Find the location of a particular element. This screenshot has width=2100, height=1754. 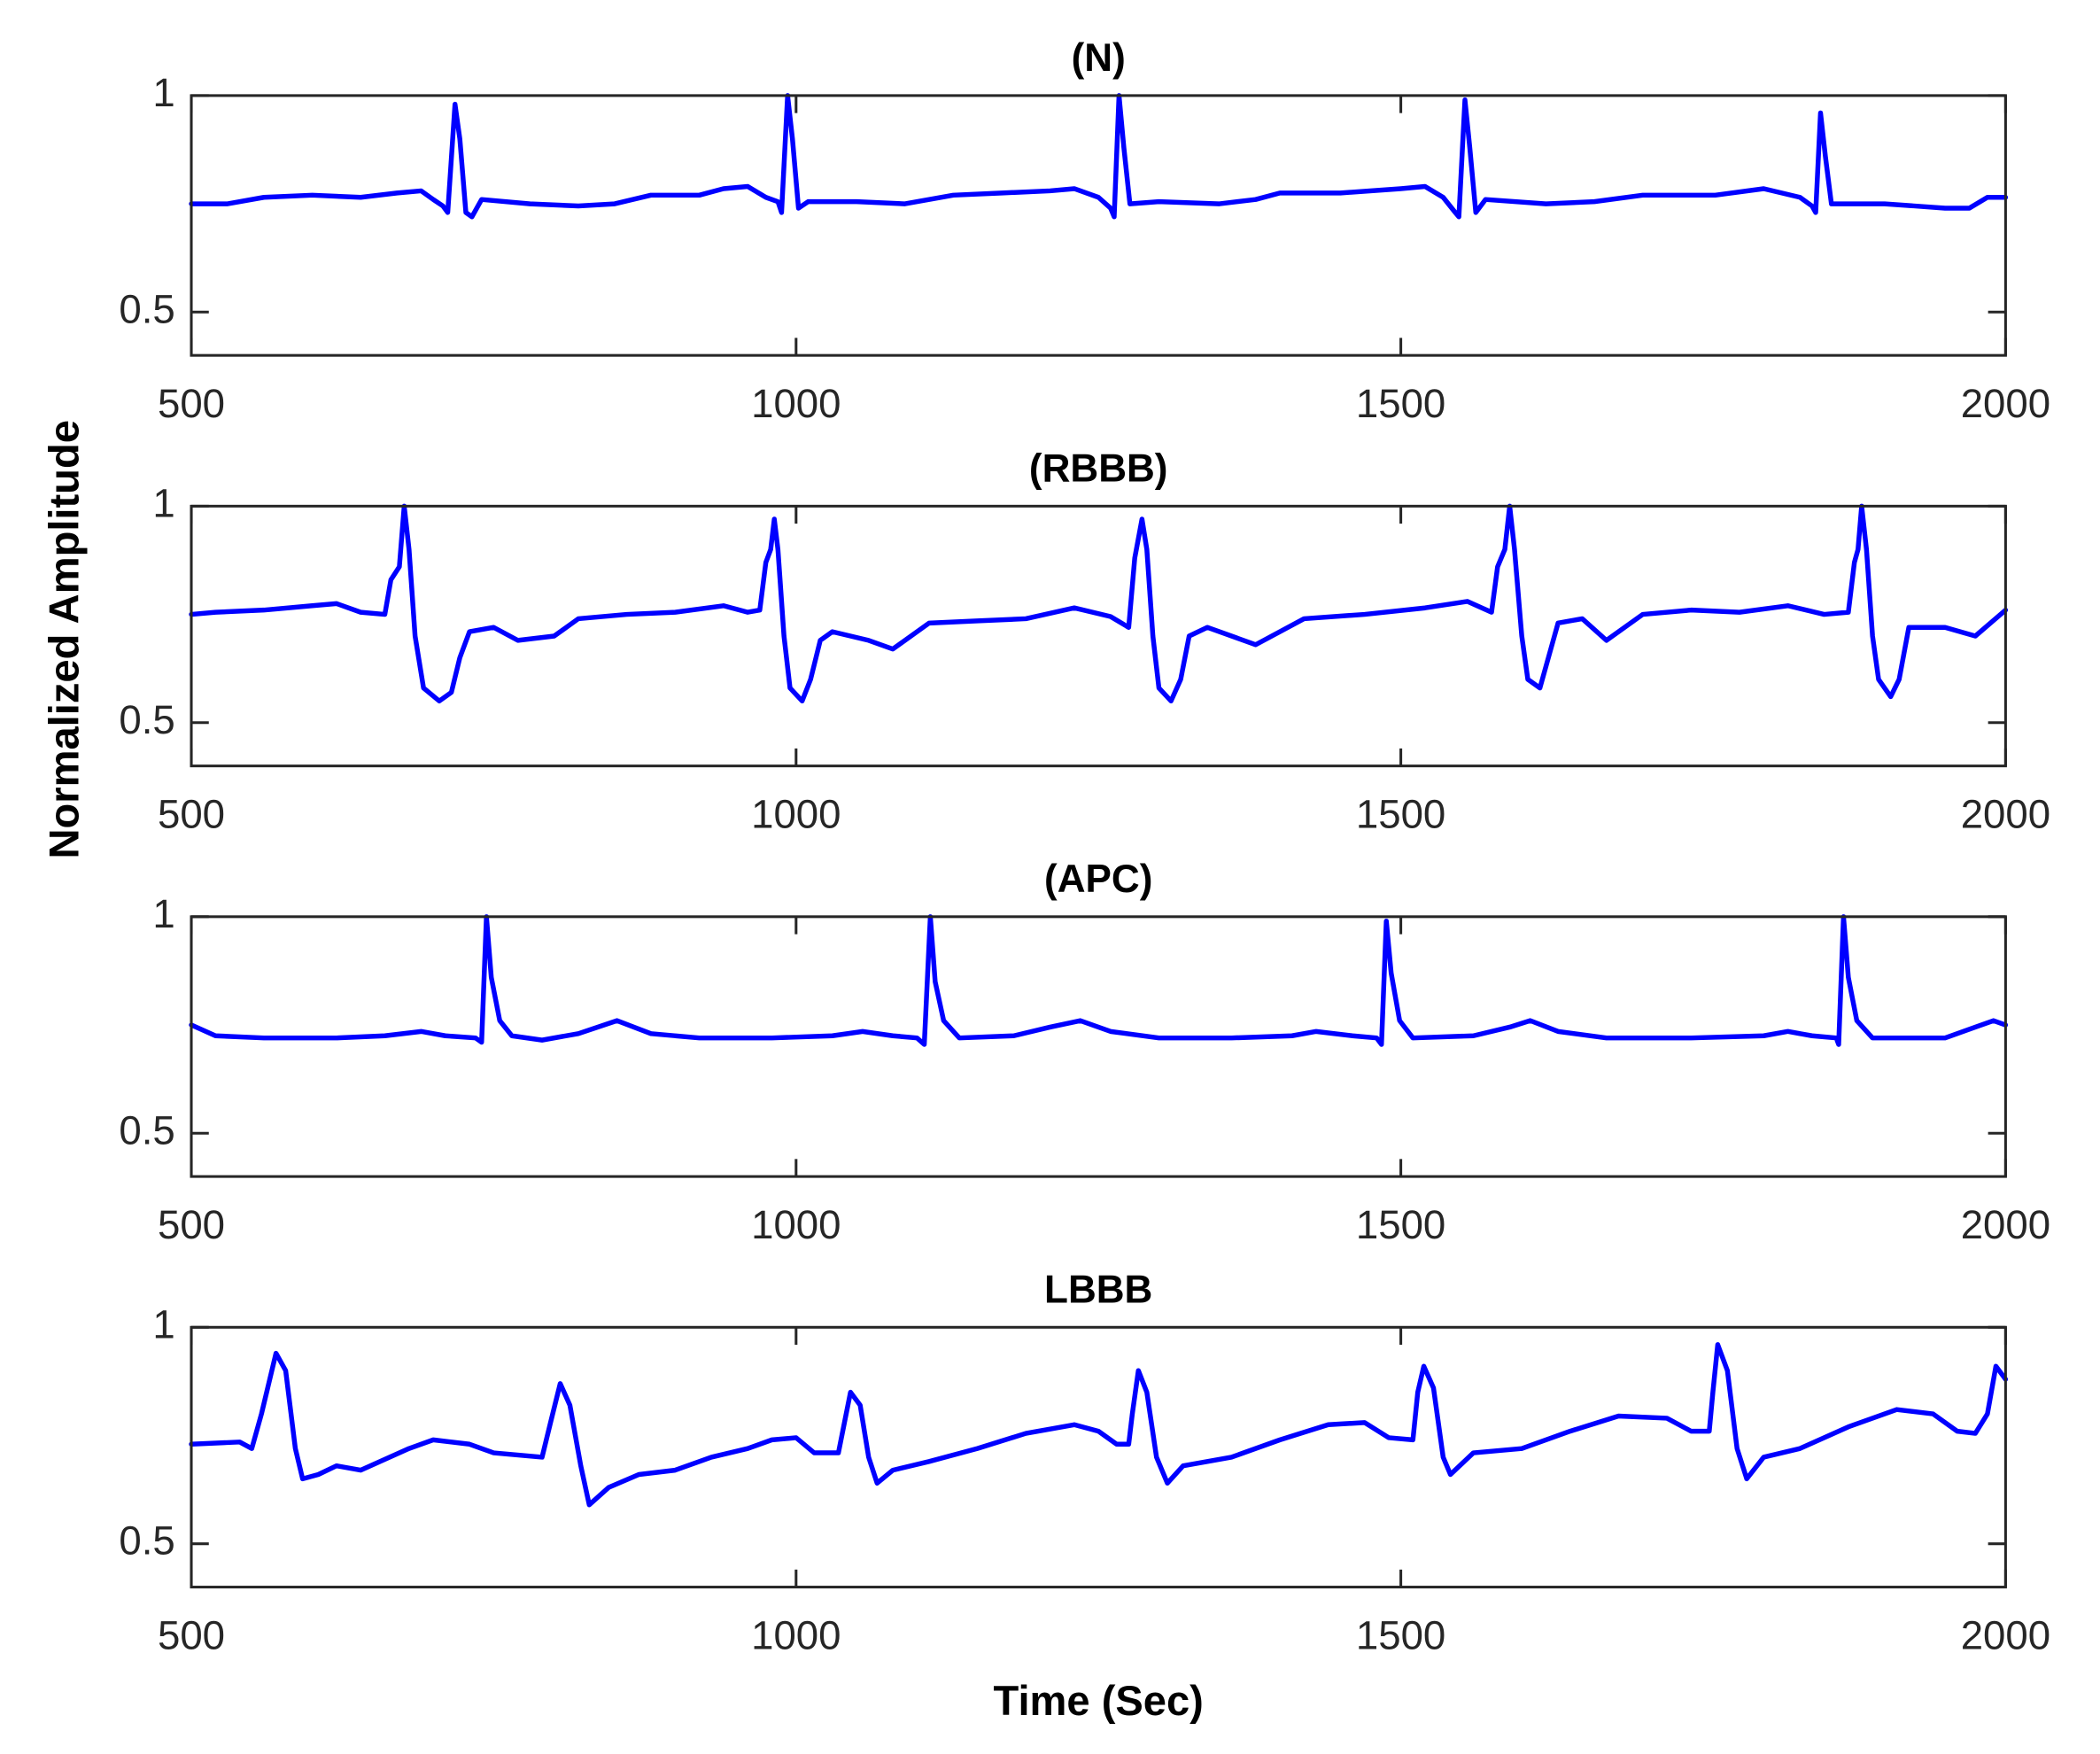

subplot-title: LBBB is located at coordinates (1098, 1289).